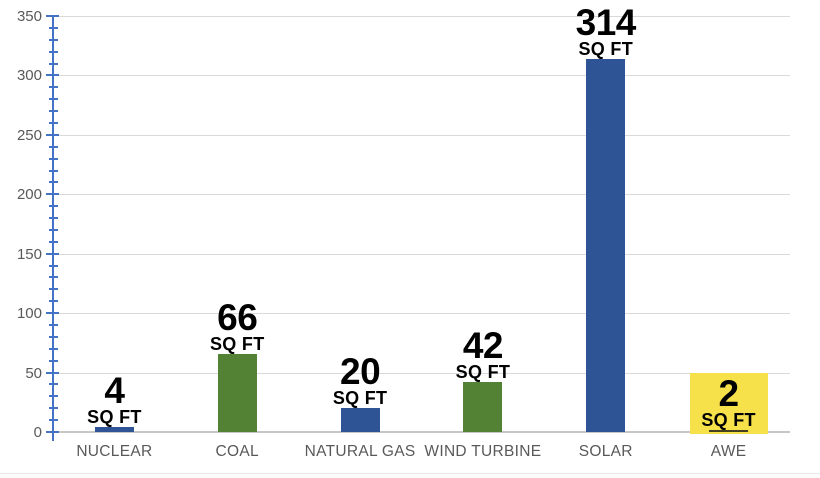 This screenshot has width=820, height=478. I want to click on slide-bottom-strip, so click(410, 476).